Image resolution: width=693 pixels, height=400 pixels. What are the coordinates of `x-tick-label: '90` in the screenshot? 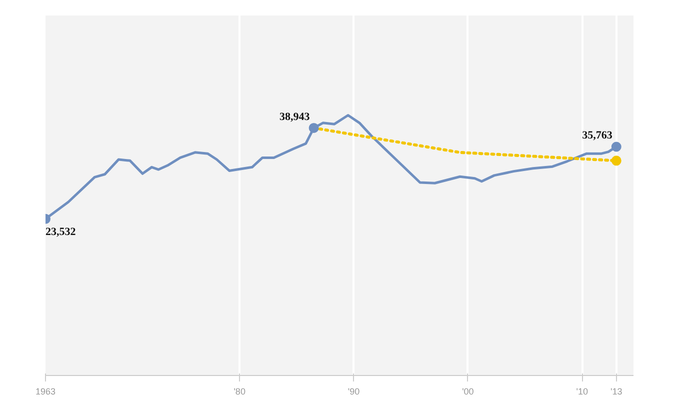 It's located at (354, 391).